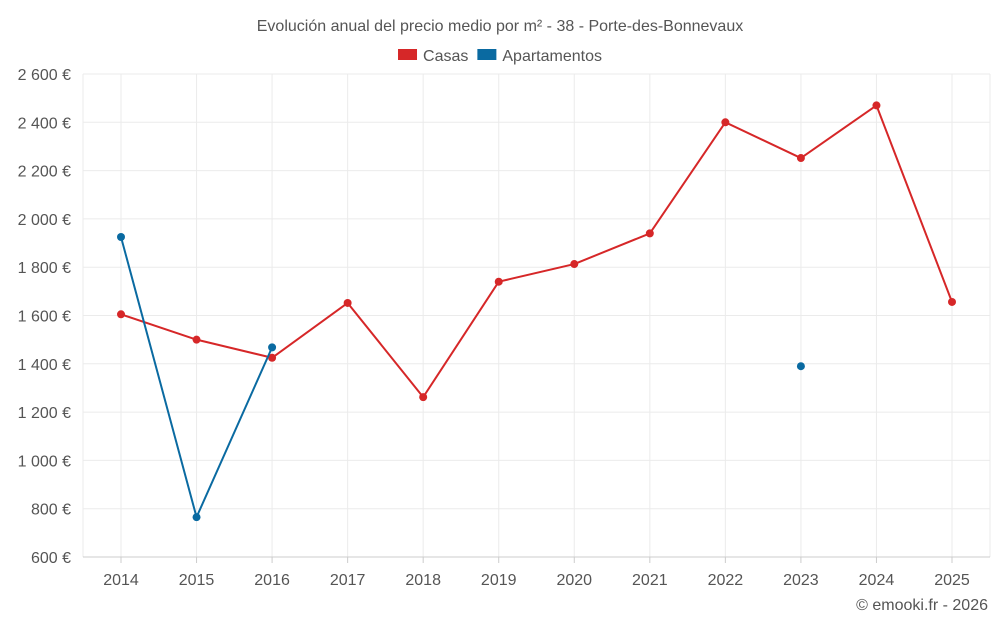  Describe the element at coordinates (347, 302) in the screenshot. I see `casas-point-2017` at that location.